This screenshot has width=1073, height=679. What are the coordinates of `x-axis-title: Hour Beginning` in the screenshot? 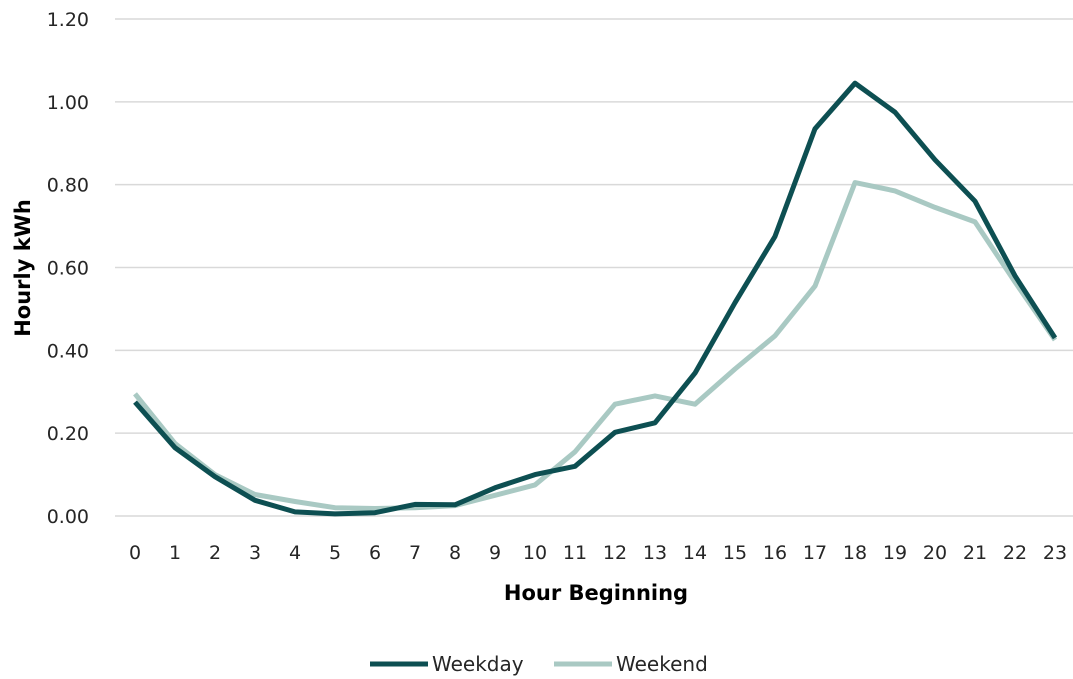 It's located at (596, 593).